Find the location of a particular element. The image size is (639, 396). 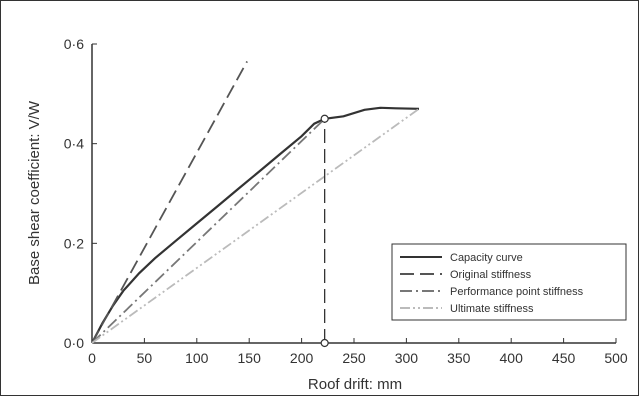

x-tick-label: 50 is located at coordinates (145, 358).